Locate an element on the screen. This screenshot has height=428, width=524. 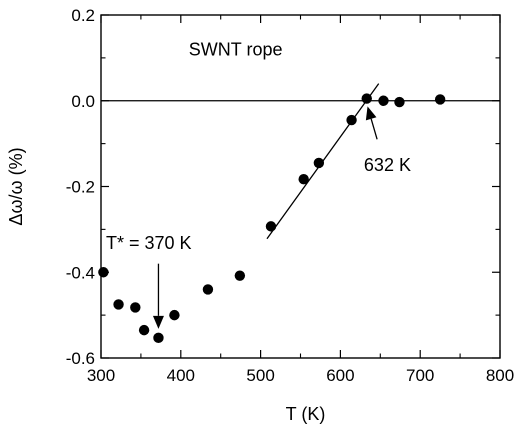
y-tick-label: 0.0 is located at coordinates (83, 101).